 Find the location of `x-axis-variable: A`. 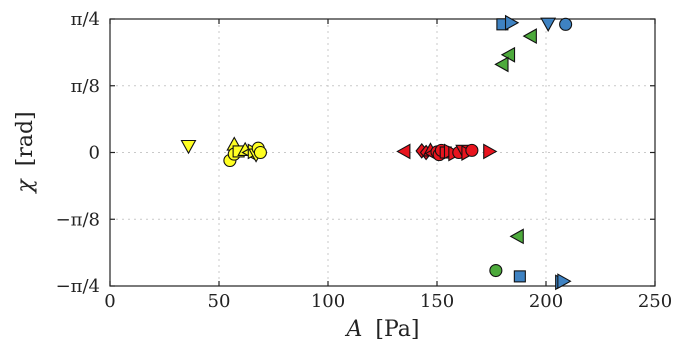

x-axis-variable: A is located at coordinates (354, 329).